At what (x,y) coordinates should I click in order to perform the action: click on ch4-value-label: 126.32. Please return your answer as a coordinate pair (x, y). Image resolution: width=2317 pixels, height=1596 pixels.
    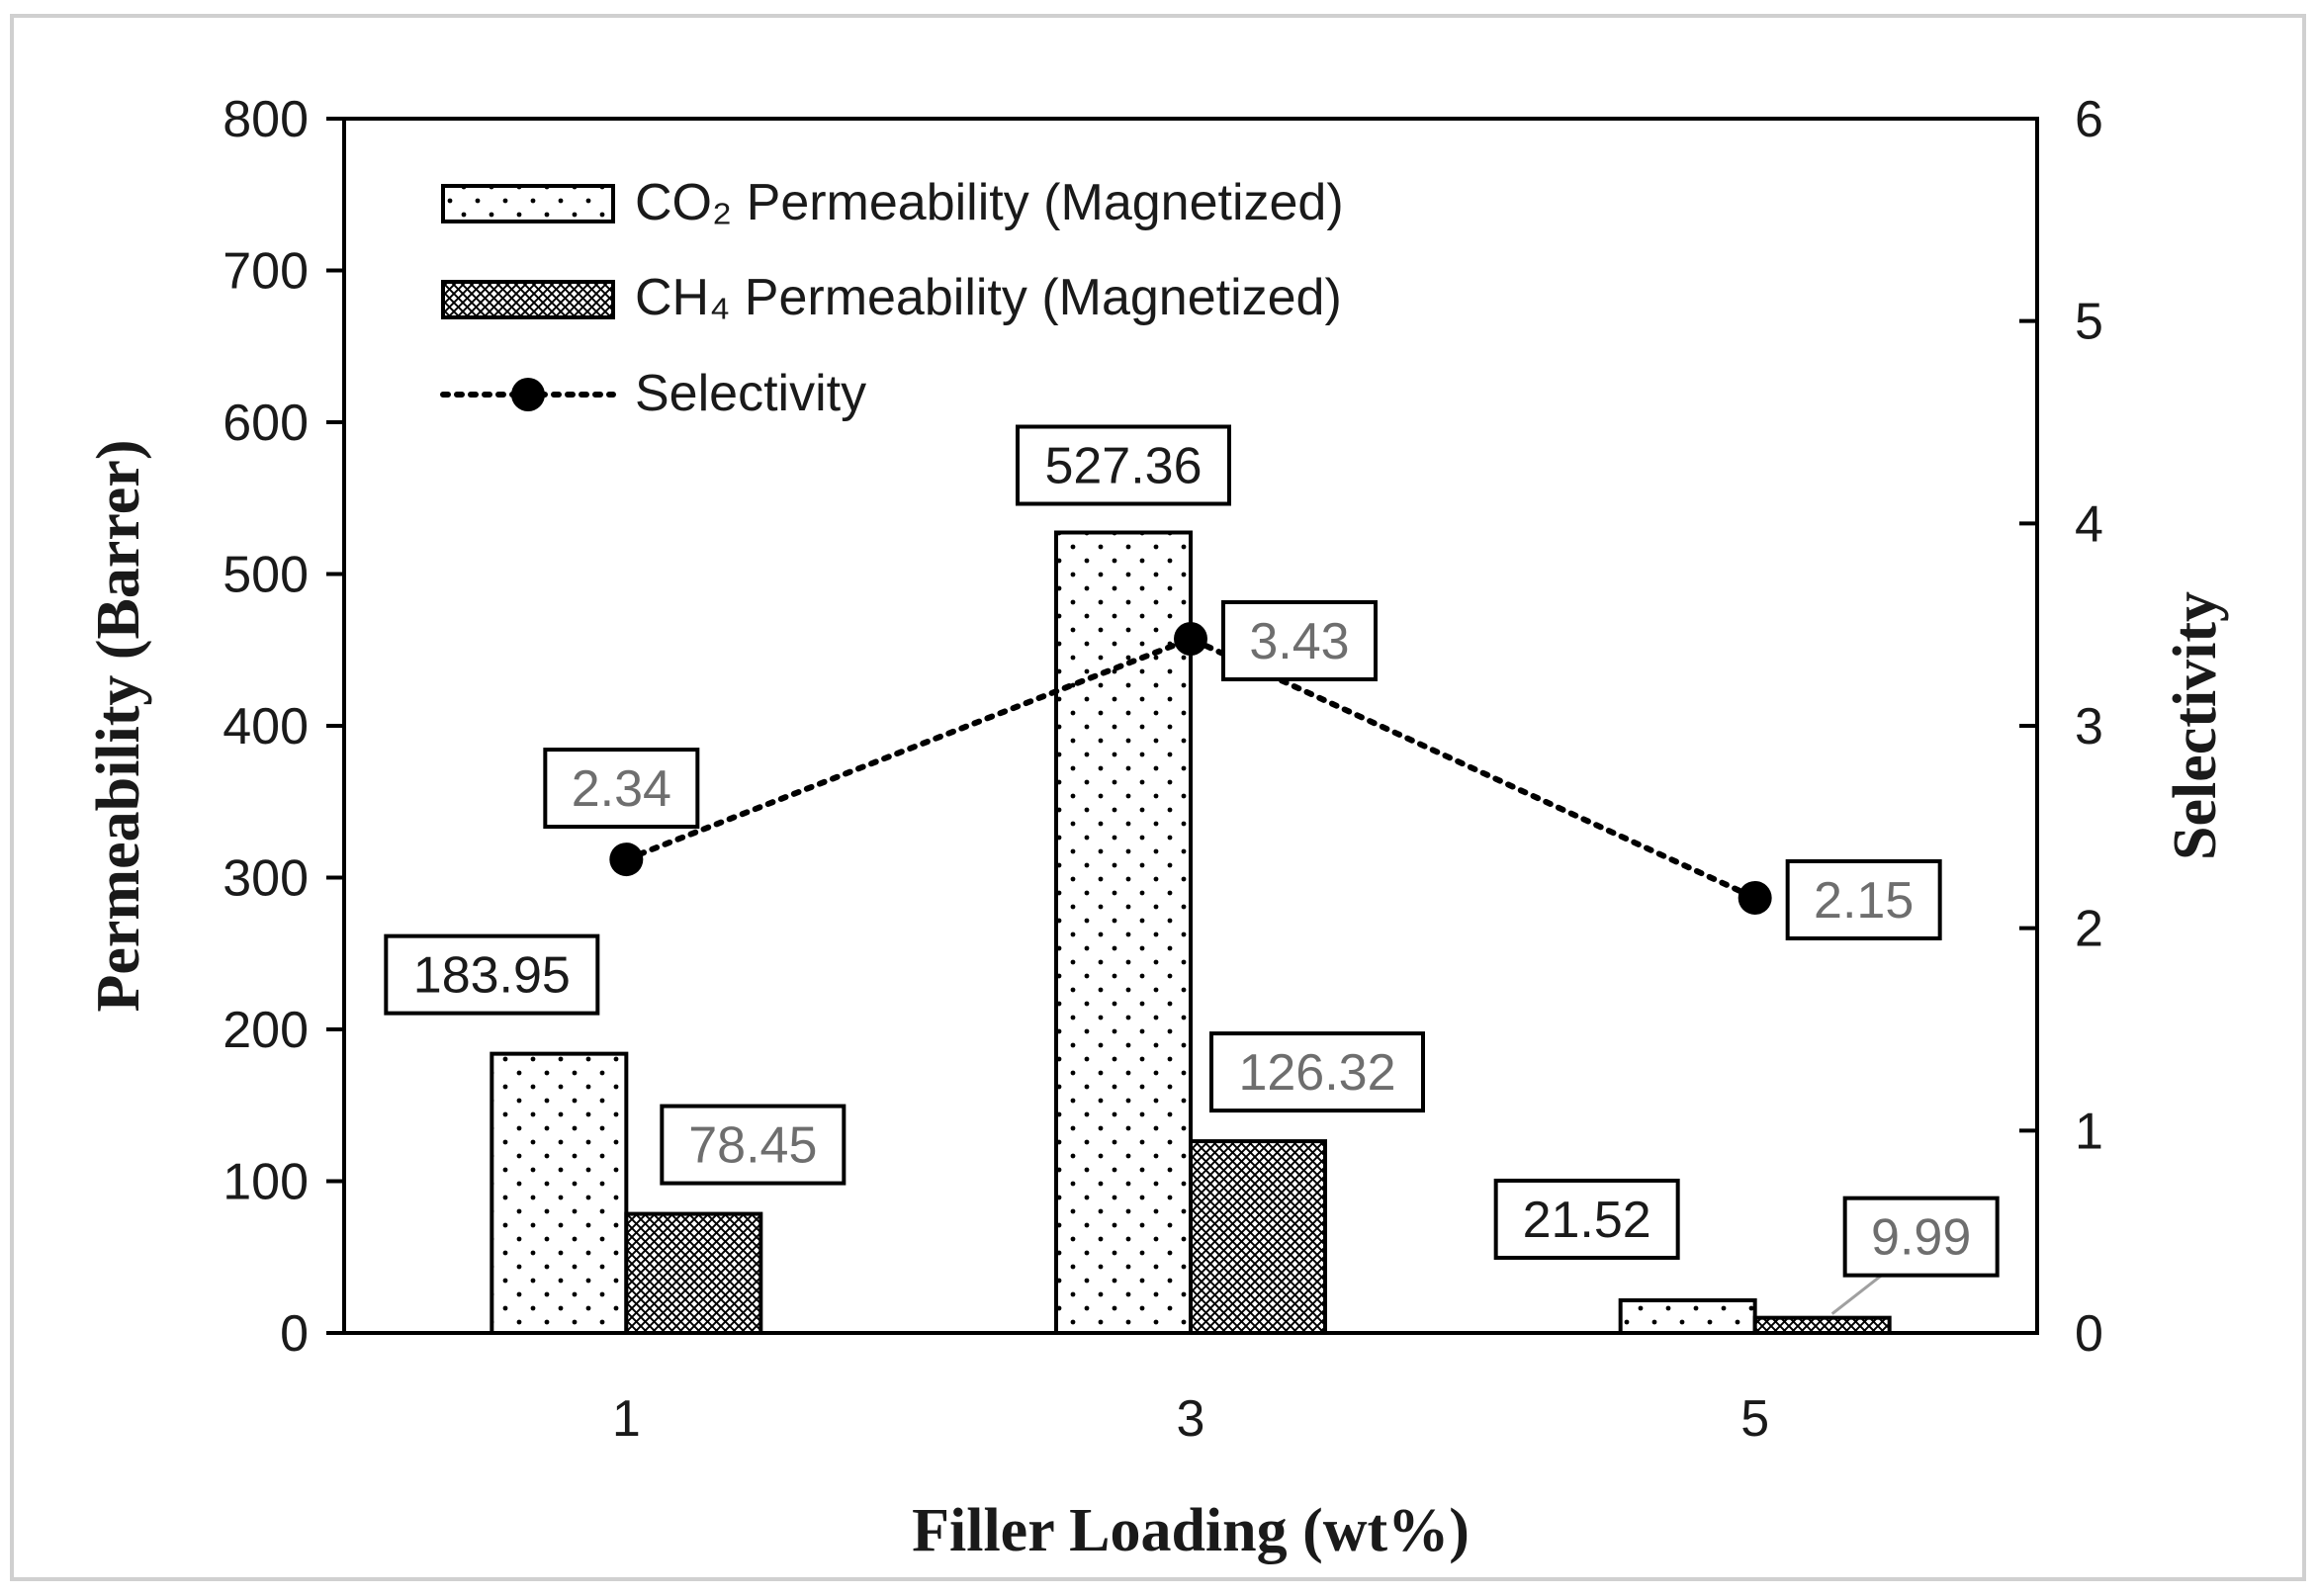
    Looking at the image, I should click on (1316, 1073).